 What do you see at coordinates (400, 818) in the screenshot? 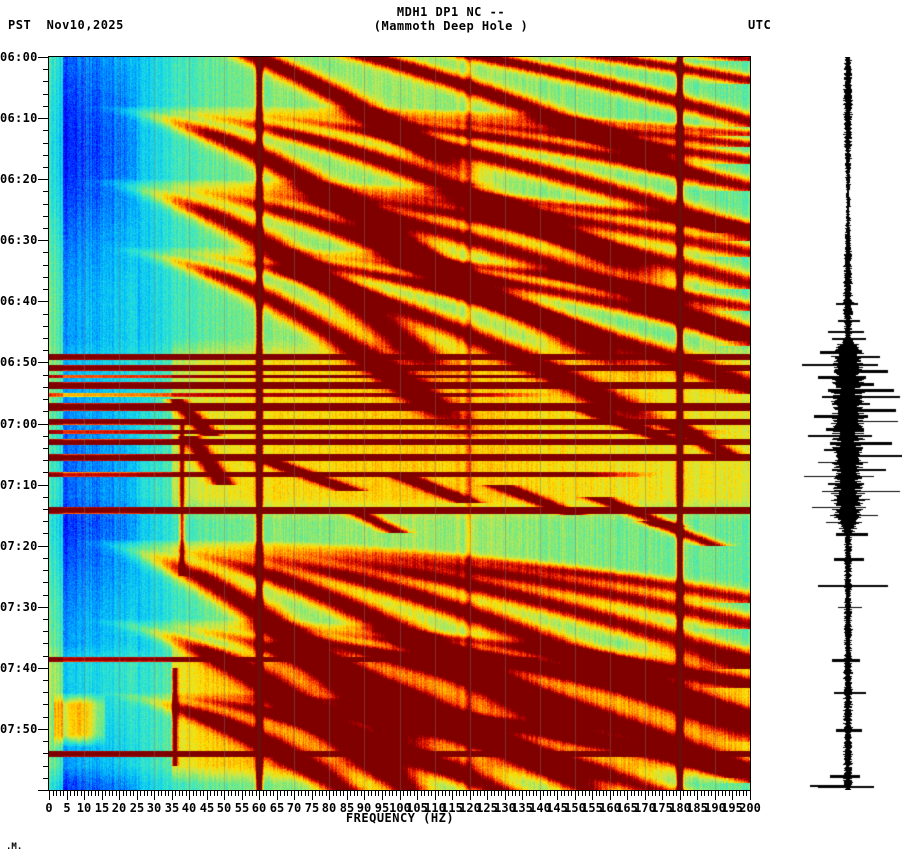
I see `x-axis-title: FREQUENCY (HZ)` at bounding box center [400, 818].